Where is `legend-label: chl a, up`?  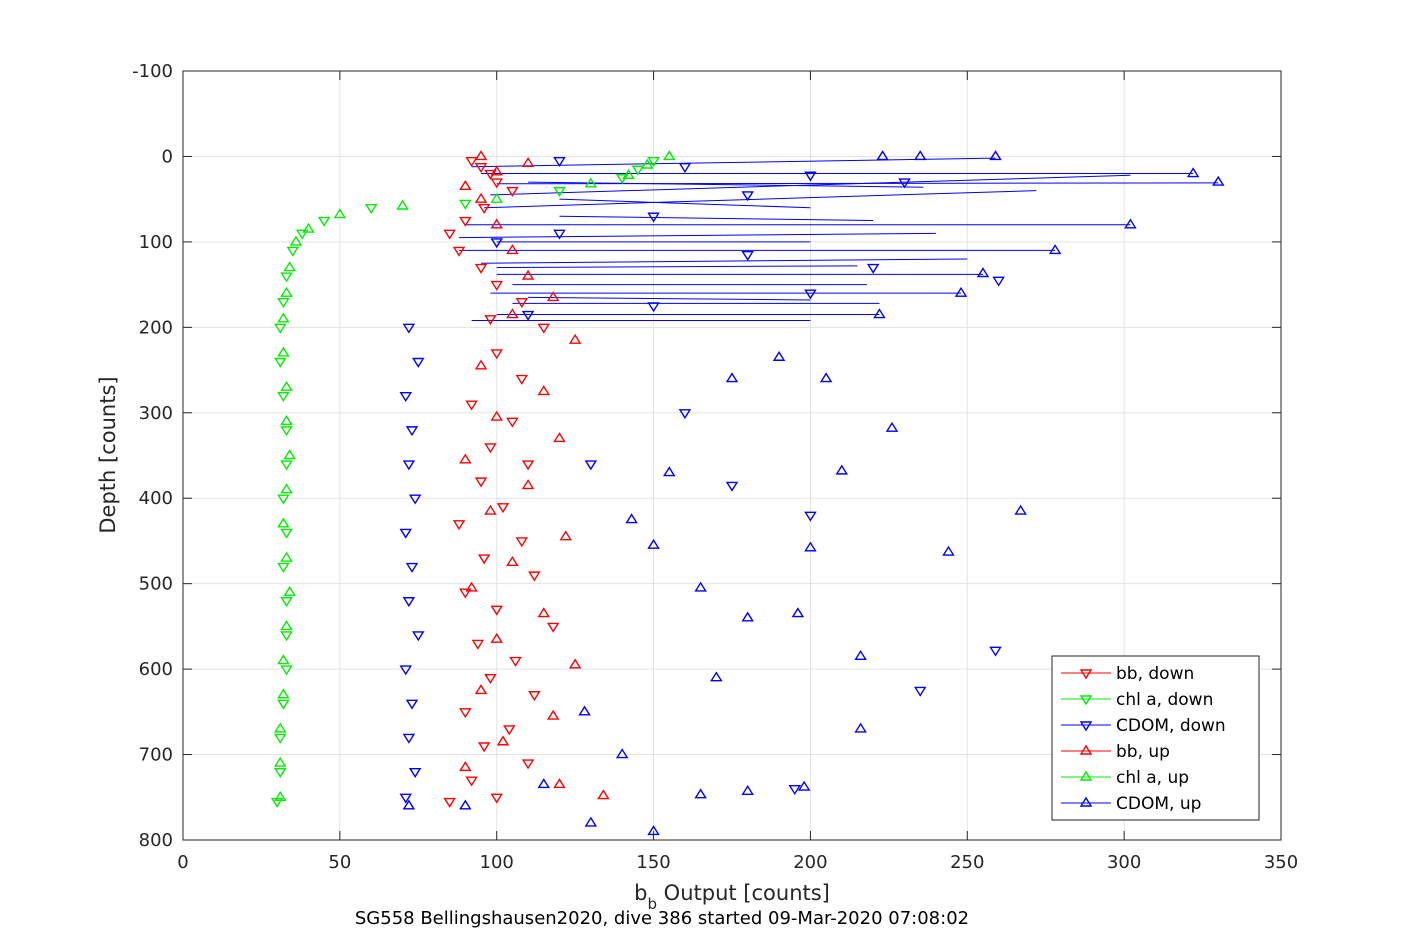
legend-label: chl a, up is located at coordinates (1152, 778).